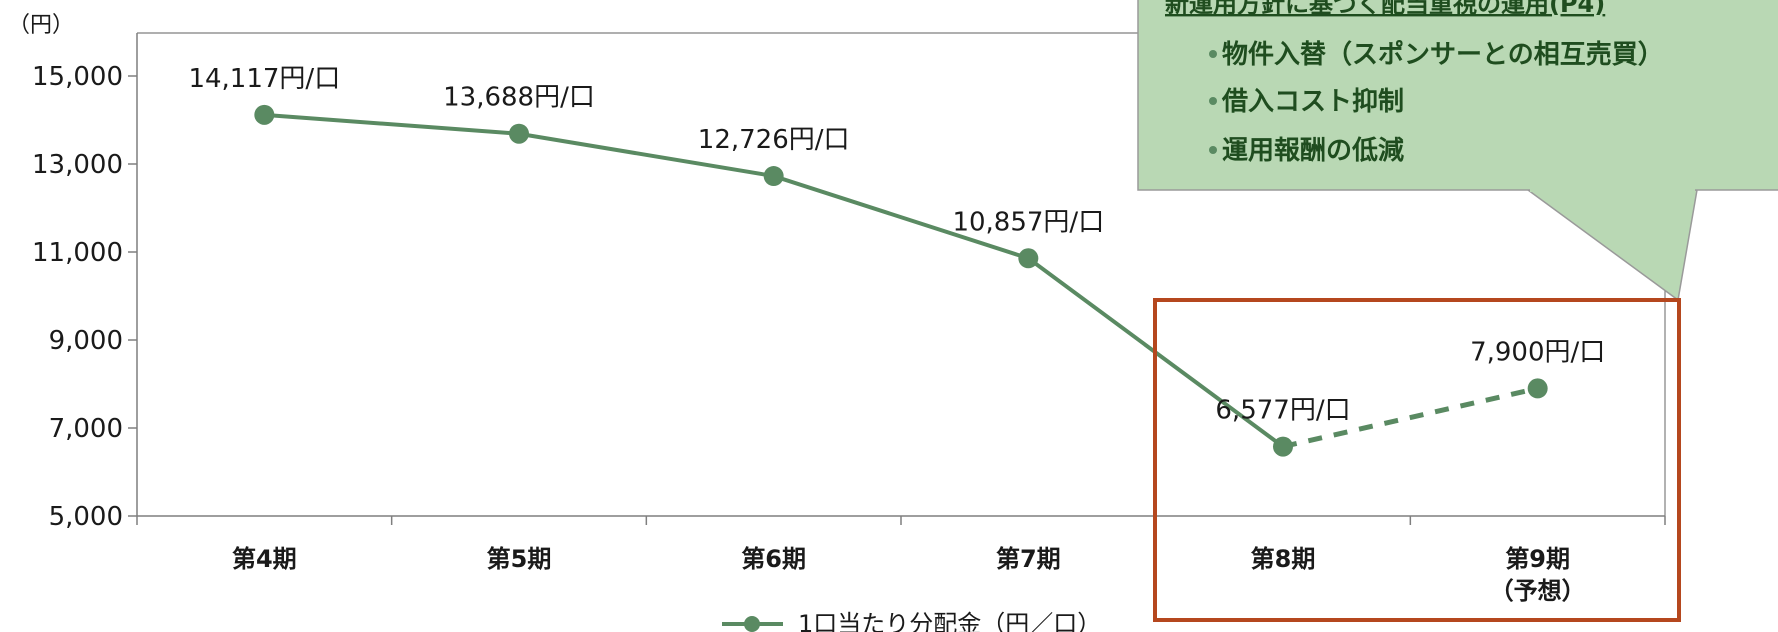  I want to click on callout-tail-cover, so click(1612, 190).